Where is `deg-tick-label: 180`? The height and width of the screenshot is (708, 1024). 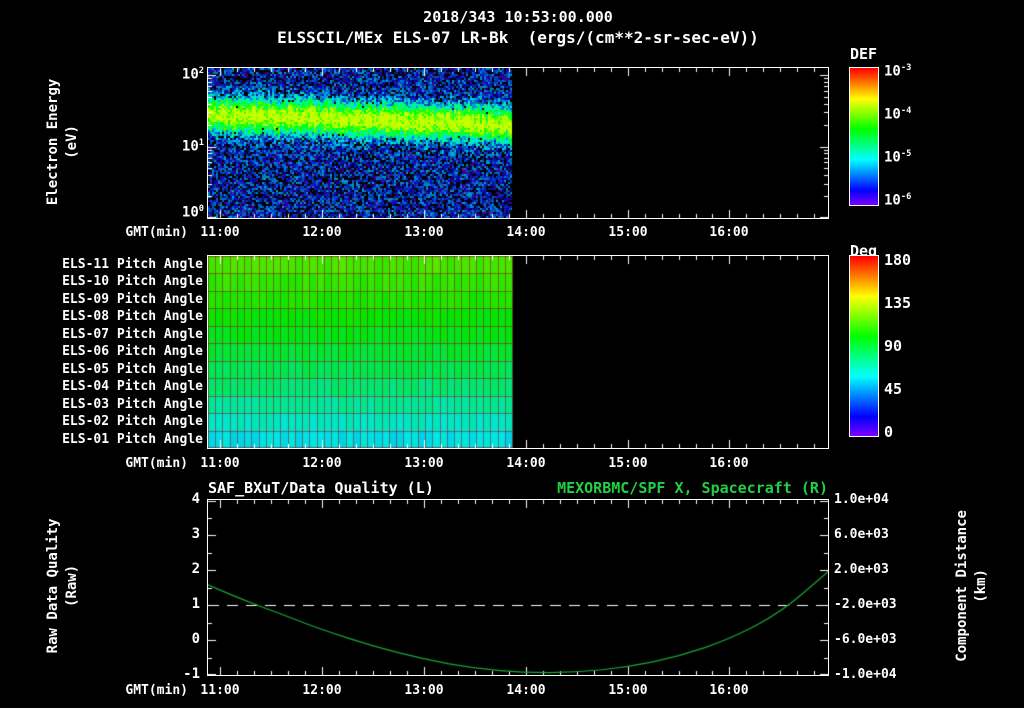 deg-tick-label: 180 is located at coordinates (898, 260).